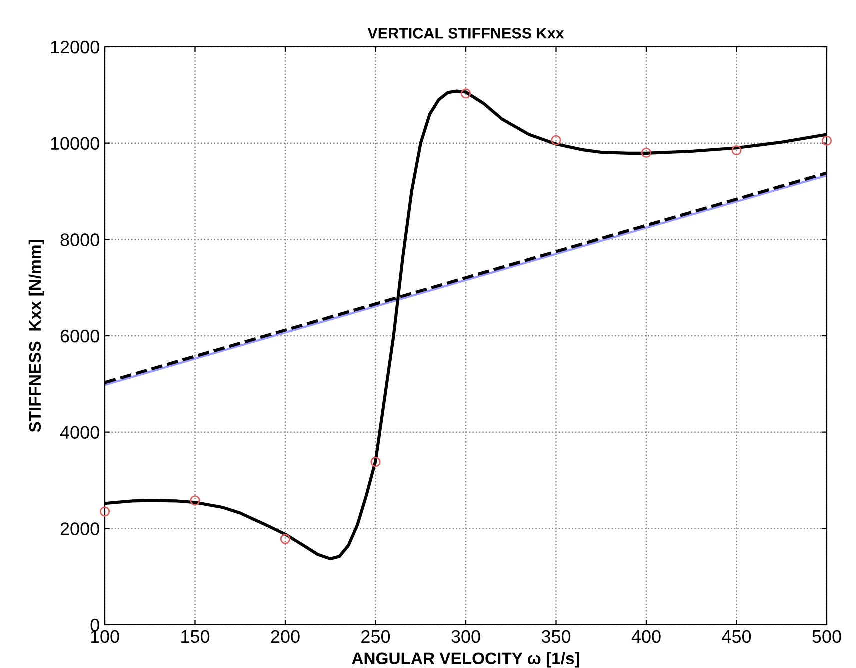 The width and height of the screenshot is (856, 668). What do you see at coordinates (36, 336) in the screenshot?
I see `y-axis-title: STIFFNESS Kxx [N/mm]` at bounding box center [36, 336].